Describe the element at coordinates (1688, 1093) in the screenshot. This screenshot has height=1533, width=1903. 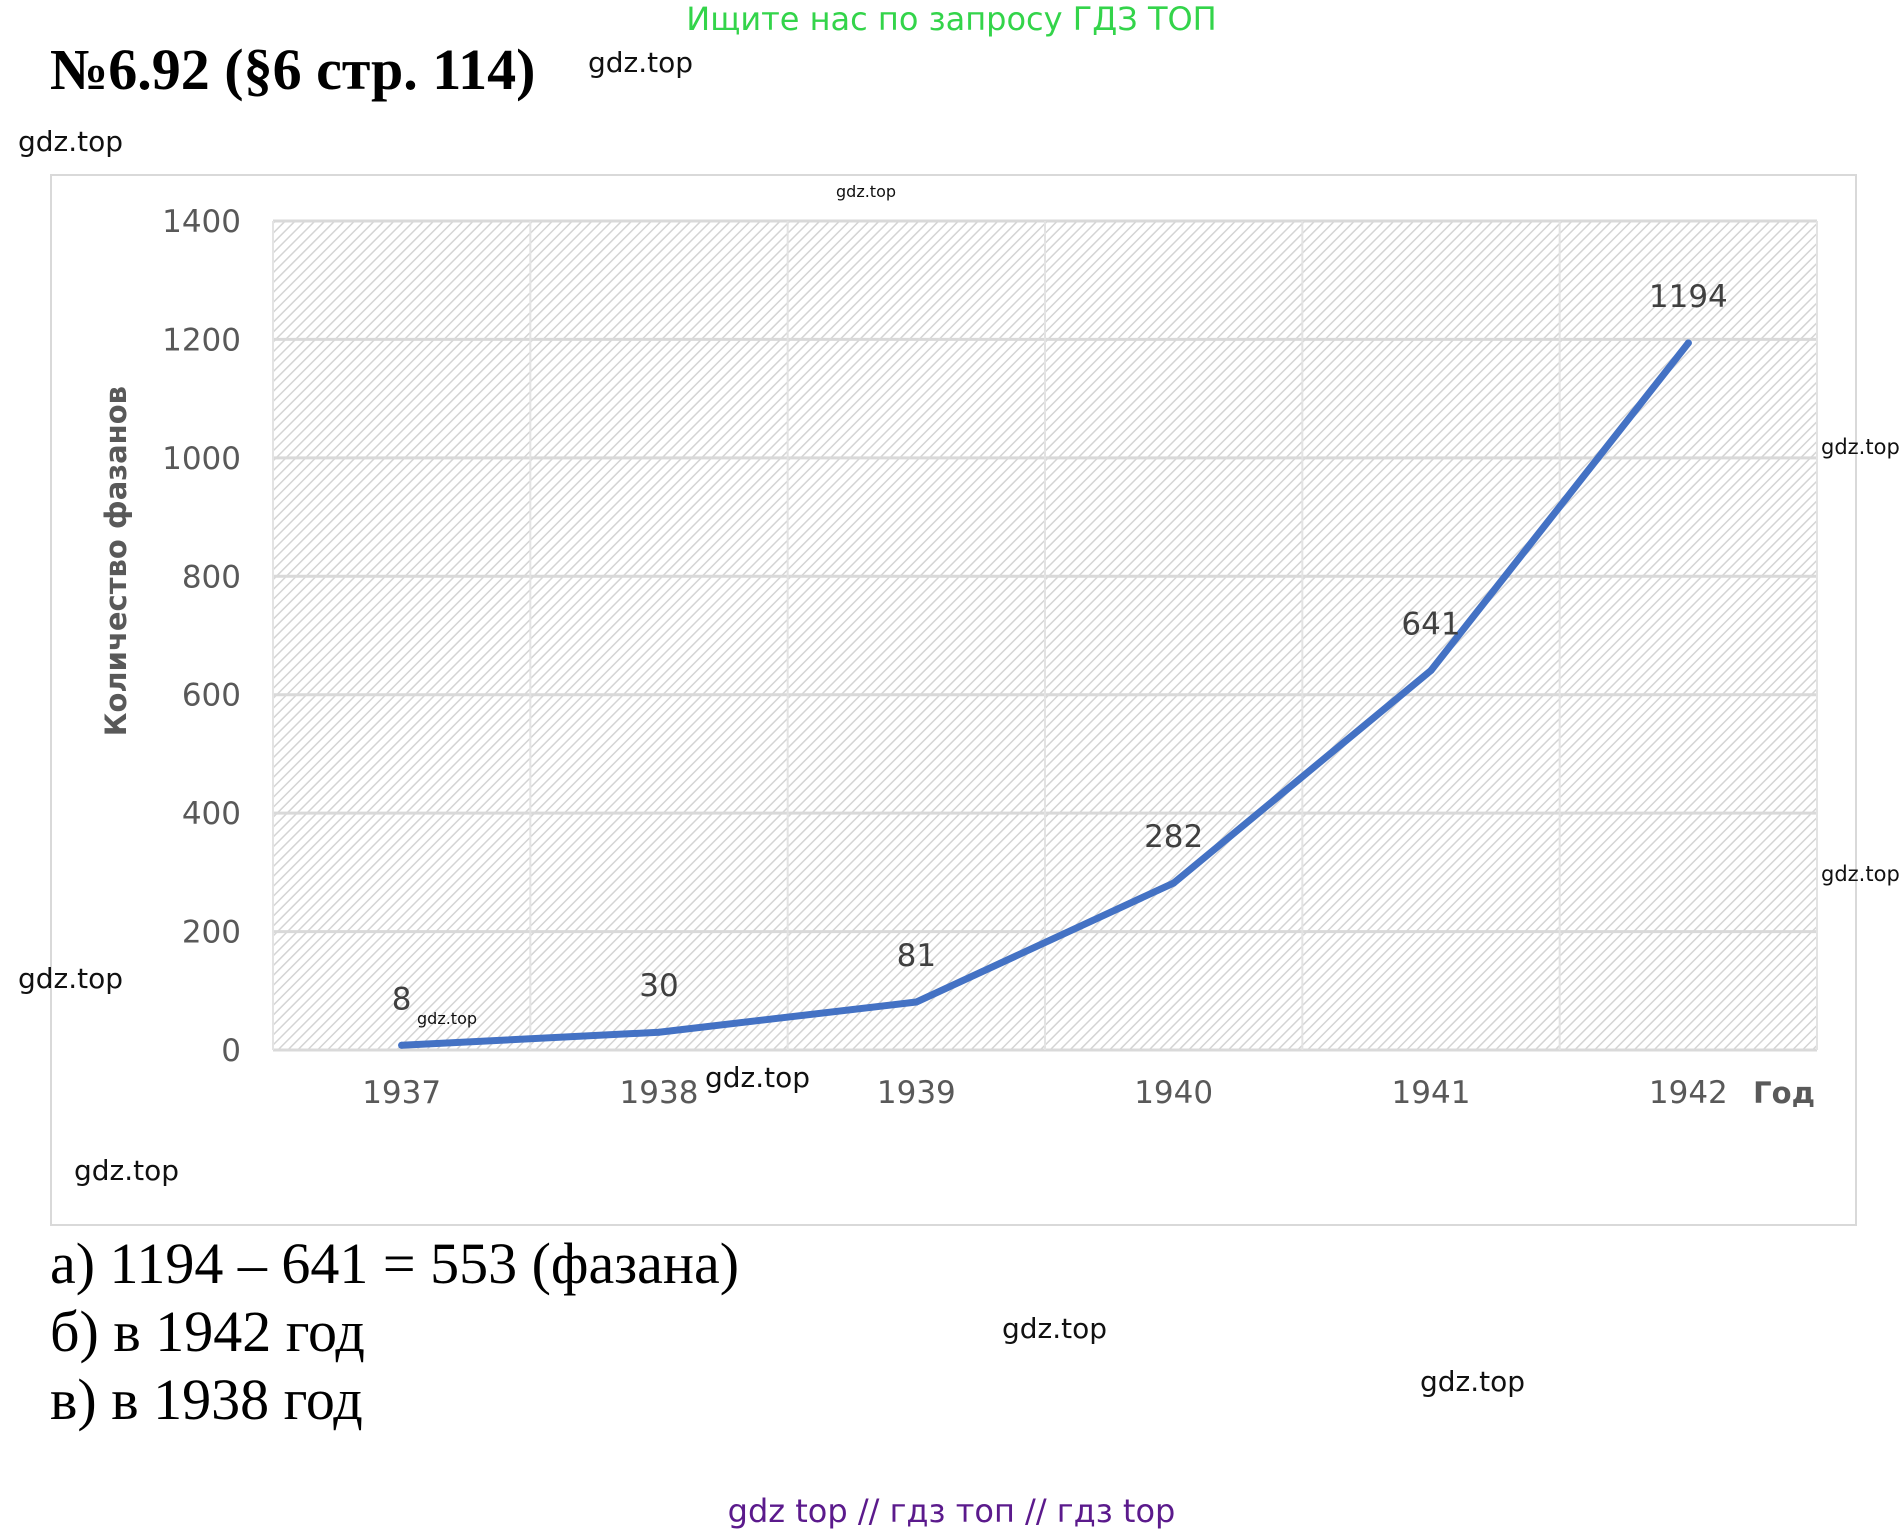
I see `x-tick-label: 1942` at that location.